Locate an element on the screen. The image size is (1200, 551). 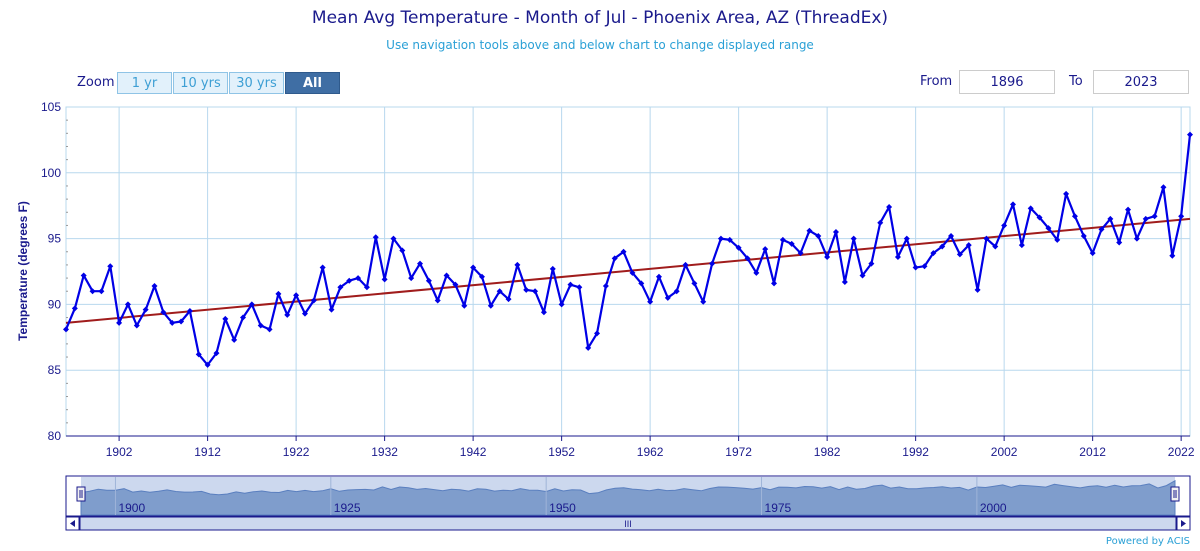
scroll-right-button is located at coordinates (1183, 523).